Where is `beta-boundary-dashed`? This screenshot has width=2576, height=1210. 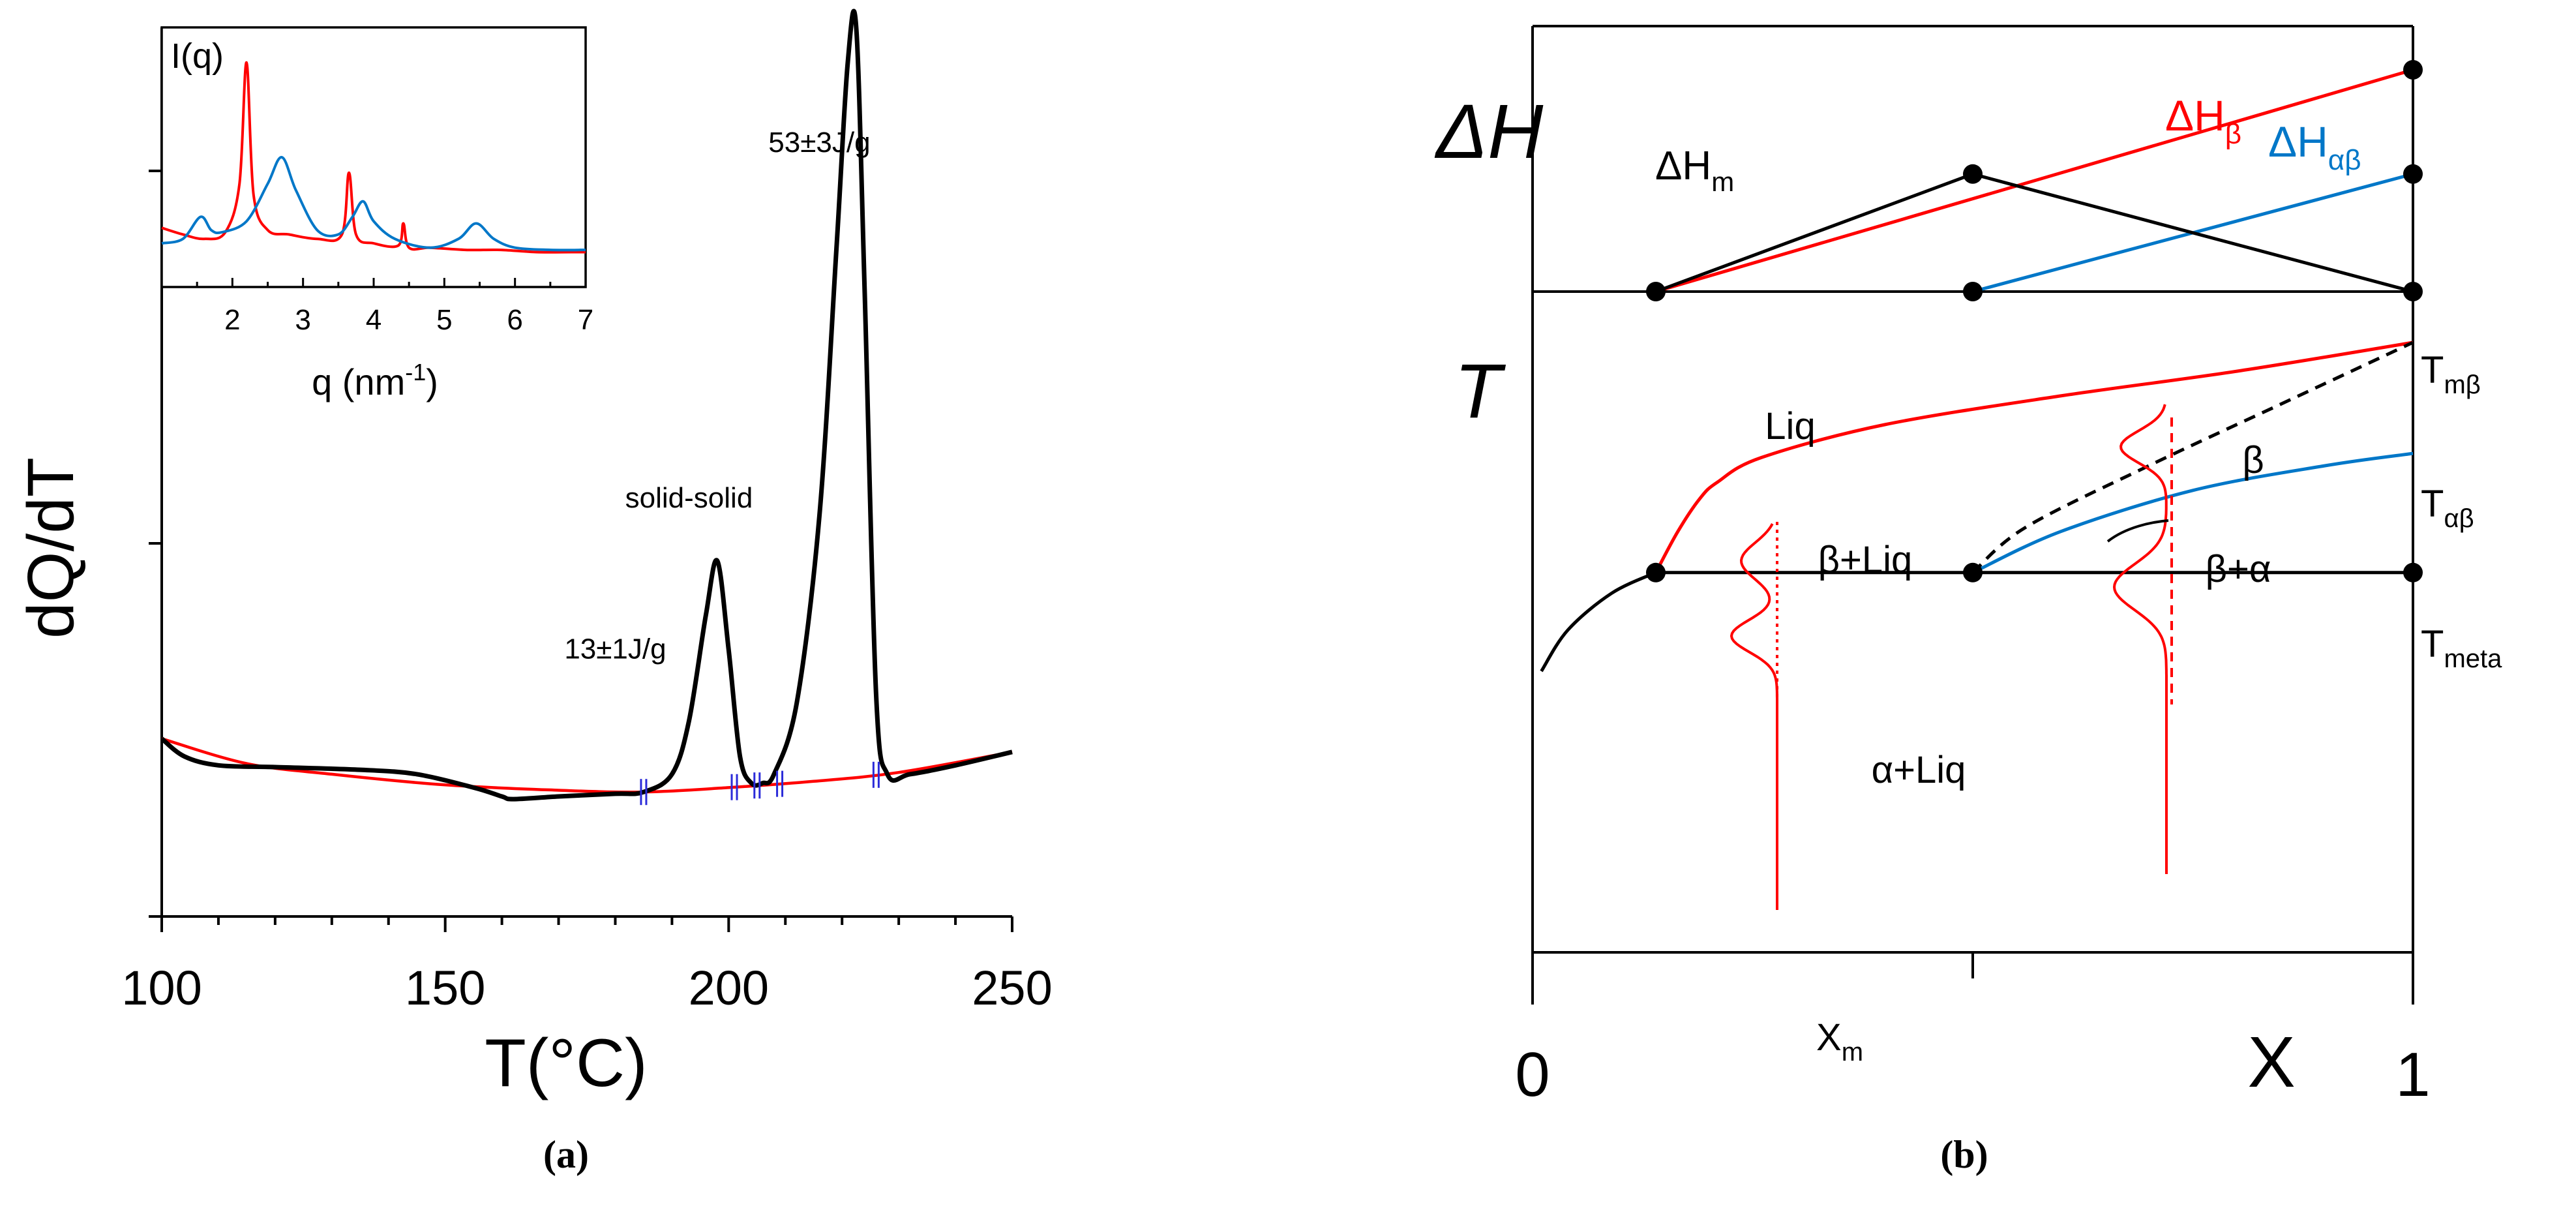 beta-boundary-dashed is located at coordinates (2192, 457).